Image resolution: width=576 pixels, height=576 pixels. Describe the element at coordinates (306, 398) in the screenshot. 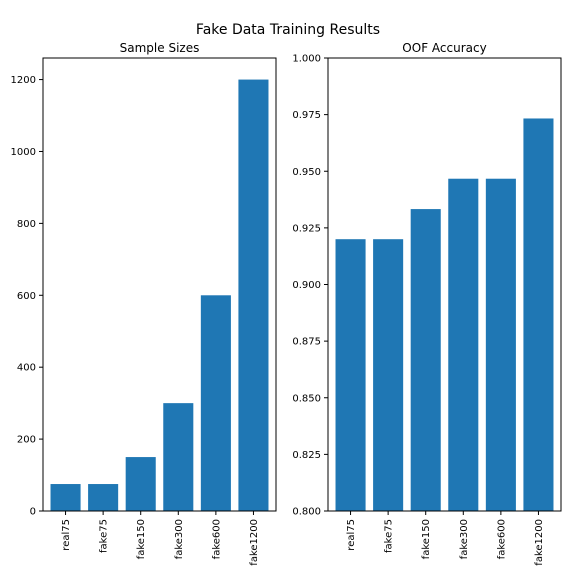

I see `oof-accuracy-y-tick-label: 0.850` at that location.